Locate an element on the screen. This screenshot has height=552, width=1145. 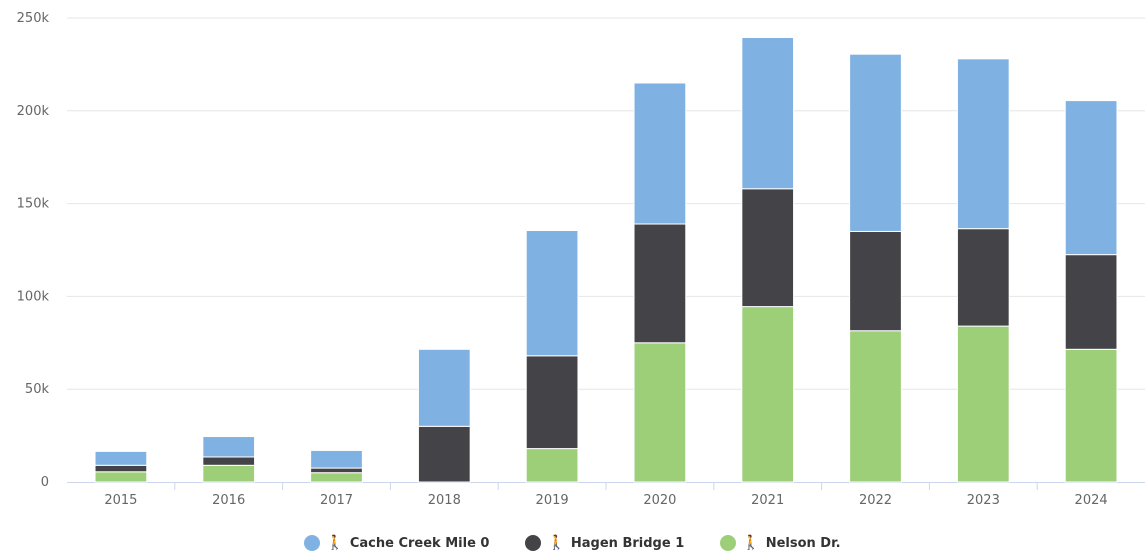
y-tick-label: 150k is located at coordinates (33, 204).